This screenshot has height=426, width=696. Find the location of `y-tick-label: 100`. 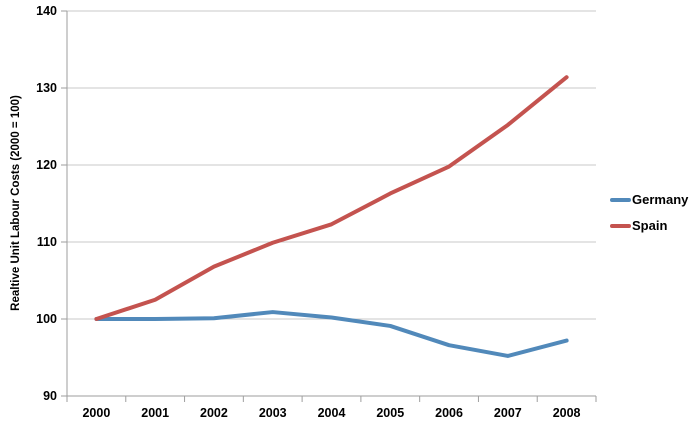

y-tick-label: 100 is located at coordinates (46, 319).